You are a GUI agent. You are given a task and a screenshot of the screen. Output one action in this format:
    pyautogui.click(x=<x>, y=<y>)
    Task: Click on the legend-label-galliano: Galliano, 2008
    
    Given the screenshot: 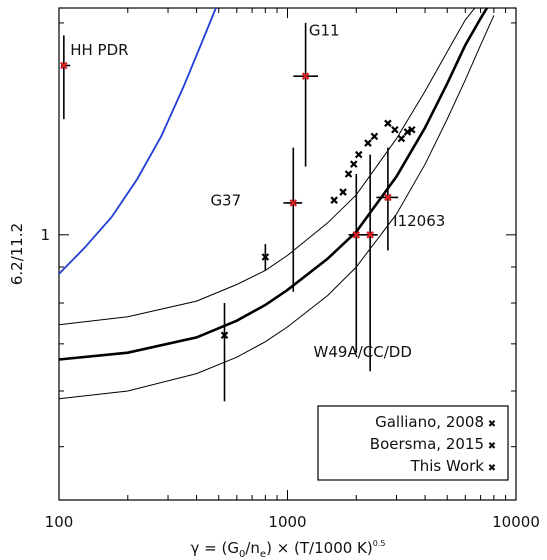 What is the action you would take?
    pyautogui.click(x=429, y=422)
    